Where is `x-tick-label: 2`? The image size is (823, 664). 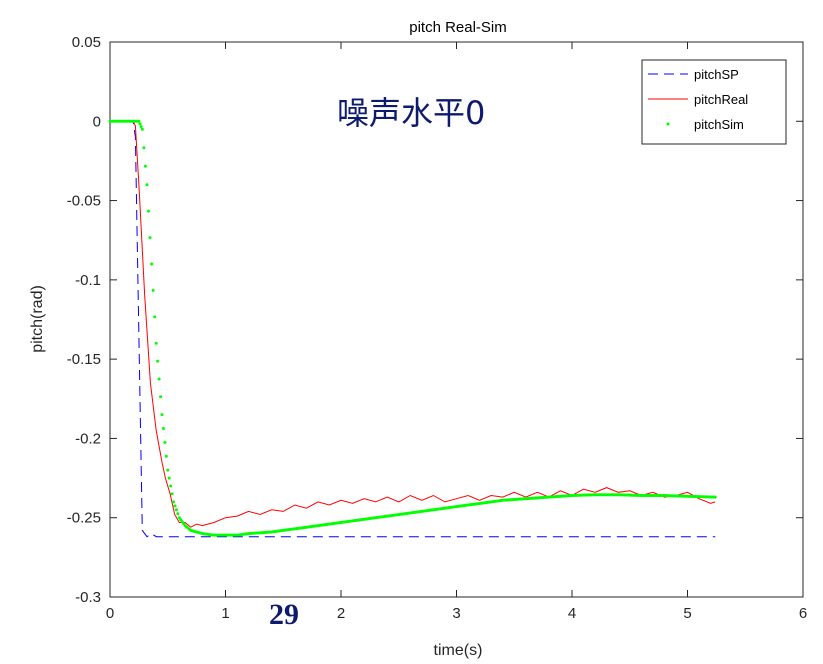
x-tick-label: 2 is located at coordinates (341, 613).